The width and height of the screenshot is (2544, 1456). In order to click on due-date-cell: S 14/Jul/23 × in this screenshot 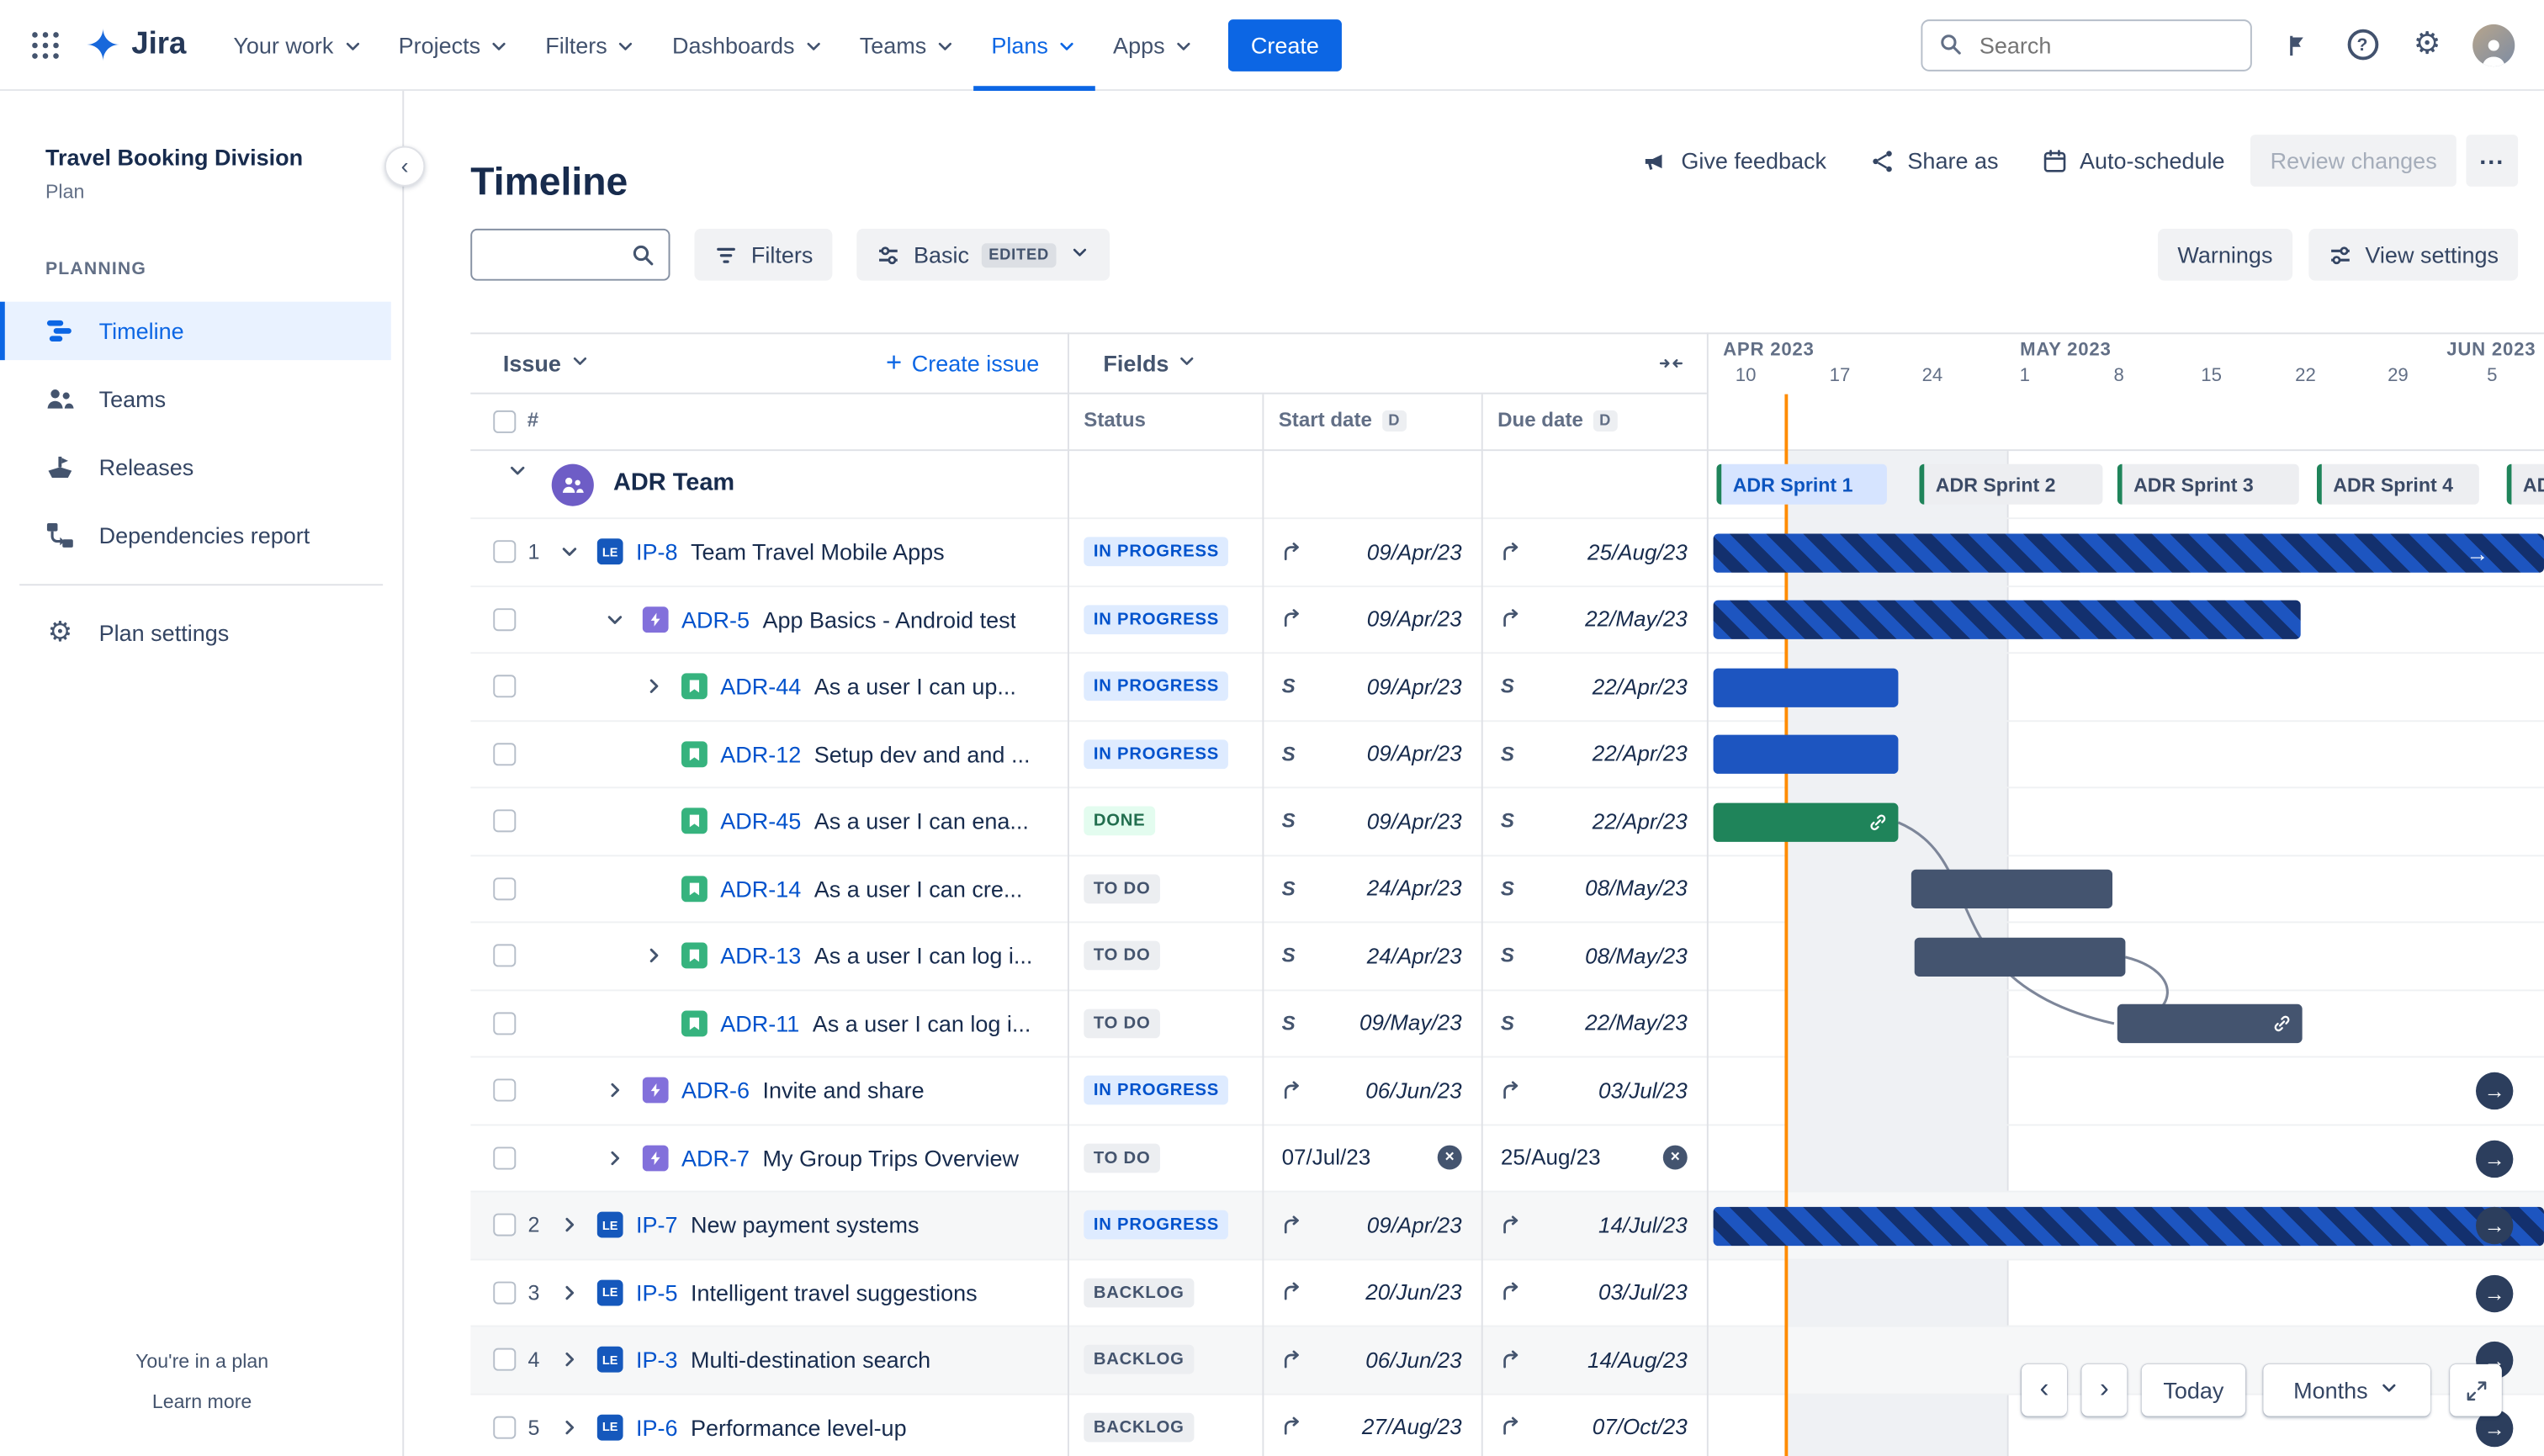, I will do `click(1594, 1224)`.